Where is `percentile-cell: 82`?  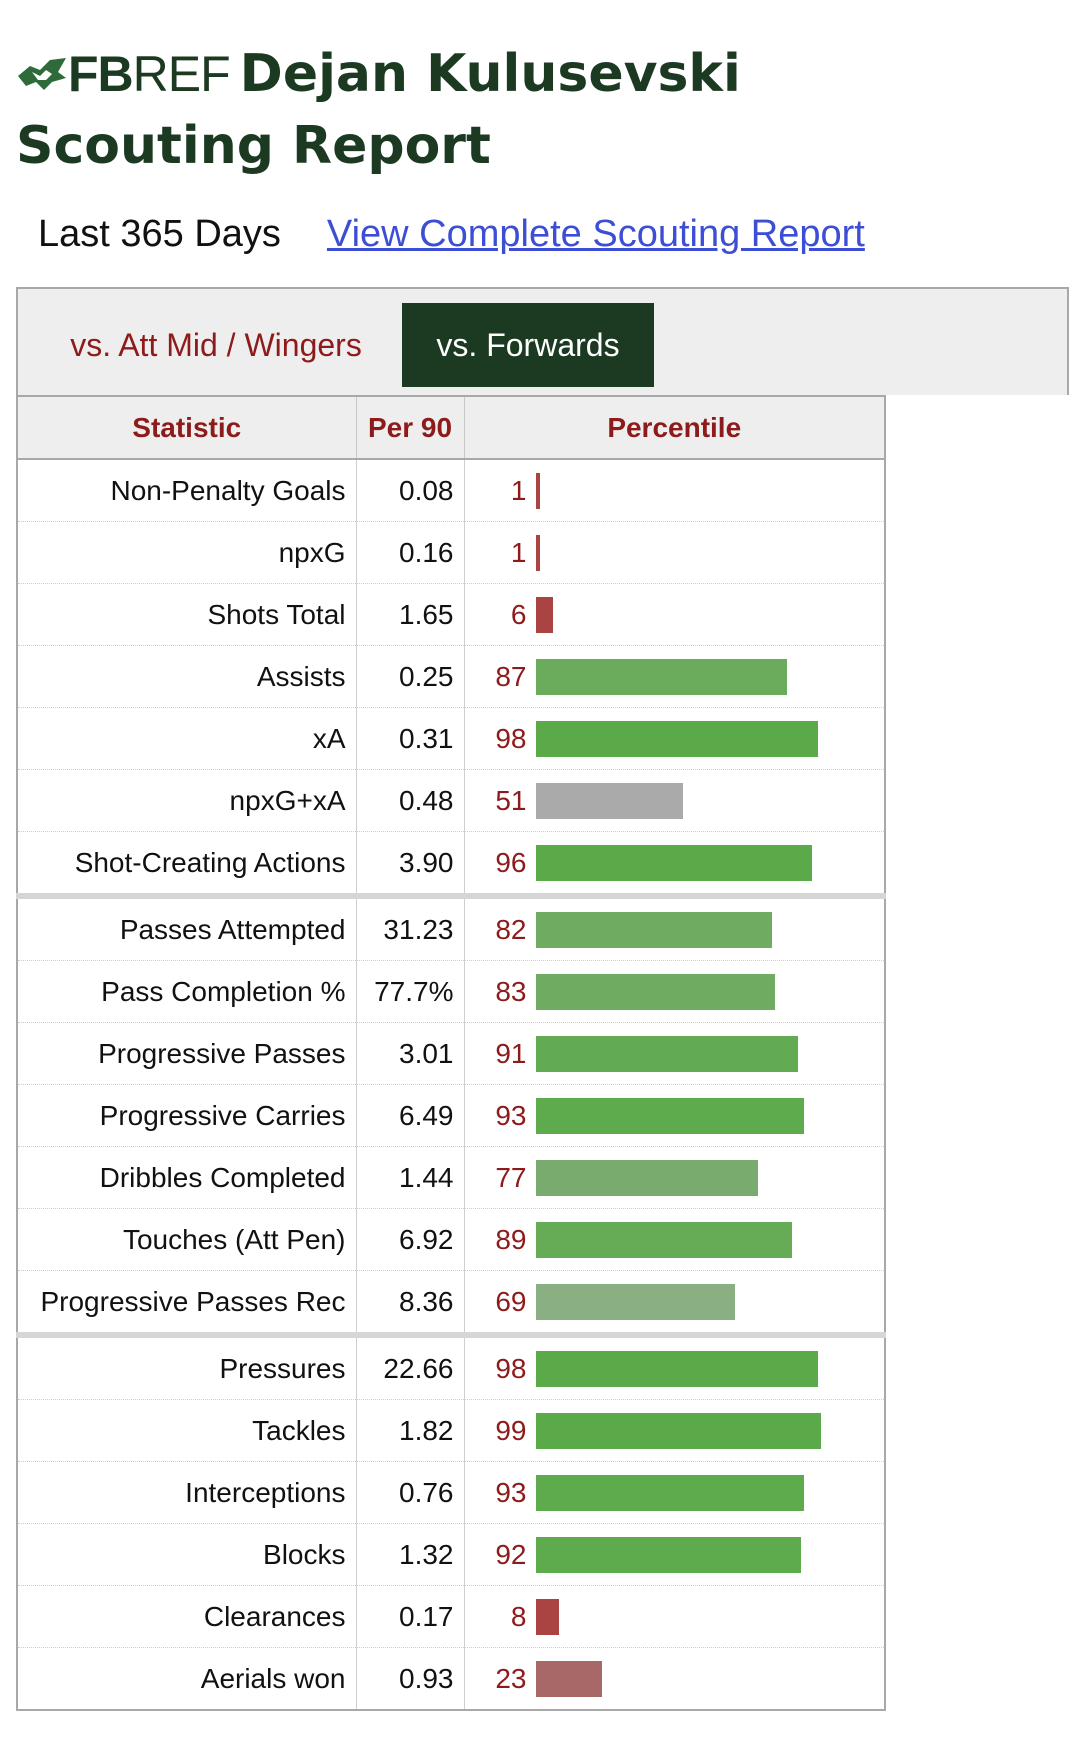
percentile-cell: 82 is located at coordinates (674, 927).